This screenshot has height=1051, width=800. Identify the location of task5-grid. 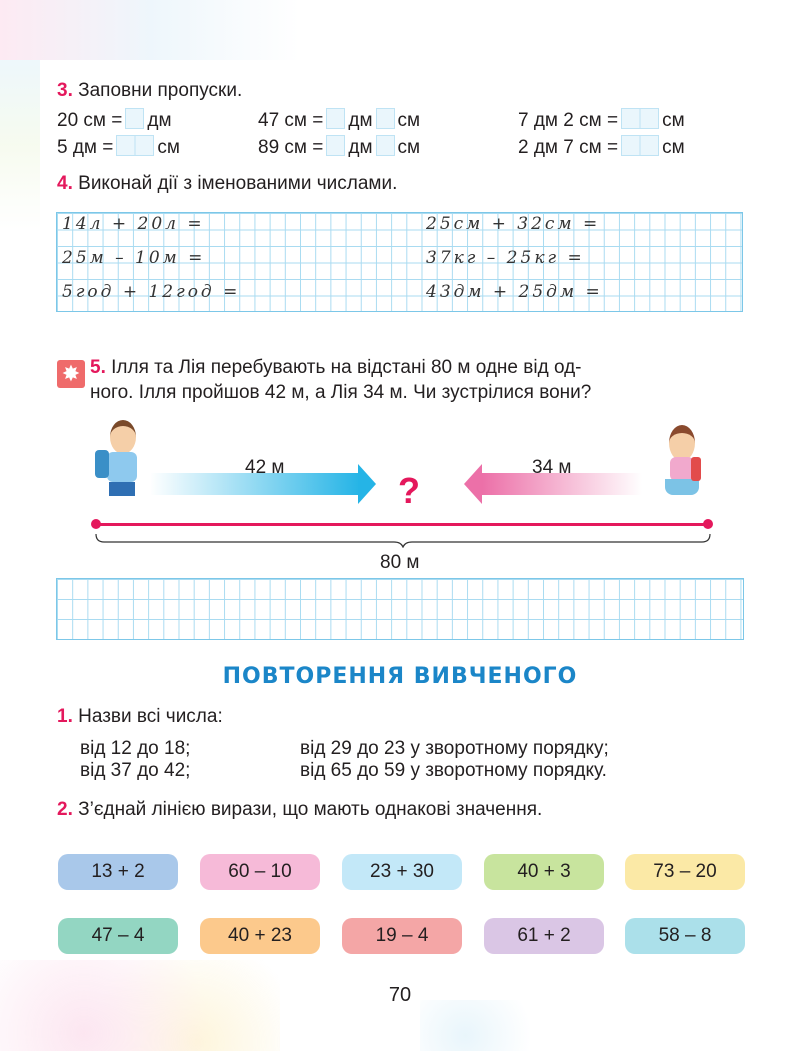
(400, 609).